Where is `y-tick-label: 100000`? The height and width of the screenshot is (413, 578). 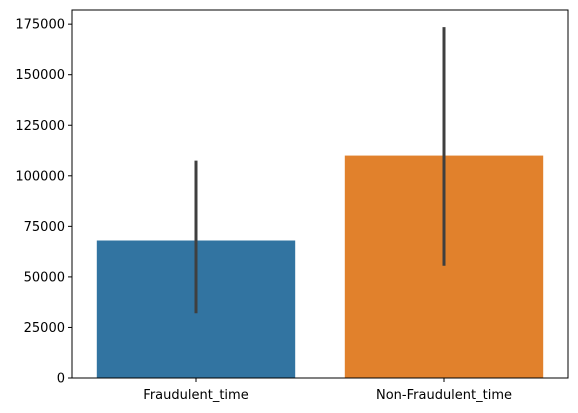
y-tick-label: 100000 is located at coordinates (40, 176).